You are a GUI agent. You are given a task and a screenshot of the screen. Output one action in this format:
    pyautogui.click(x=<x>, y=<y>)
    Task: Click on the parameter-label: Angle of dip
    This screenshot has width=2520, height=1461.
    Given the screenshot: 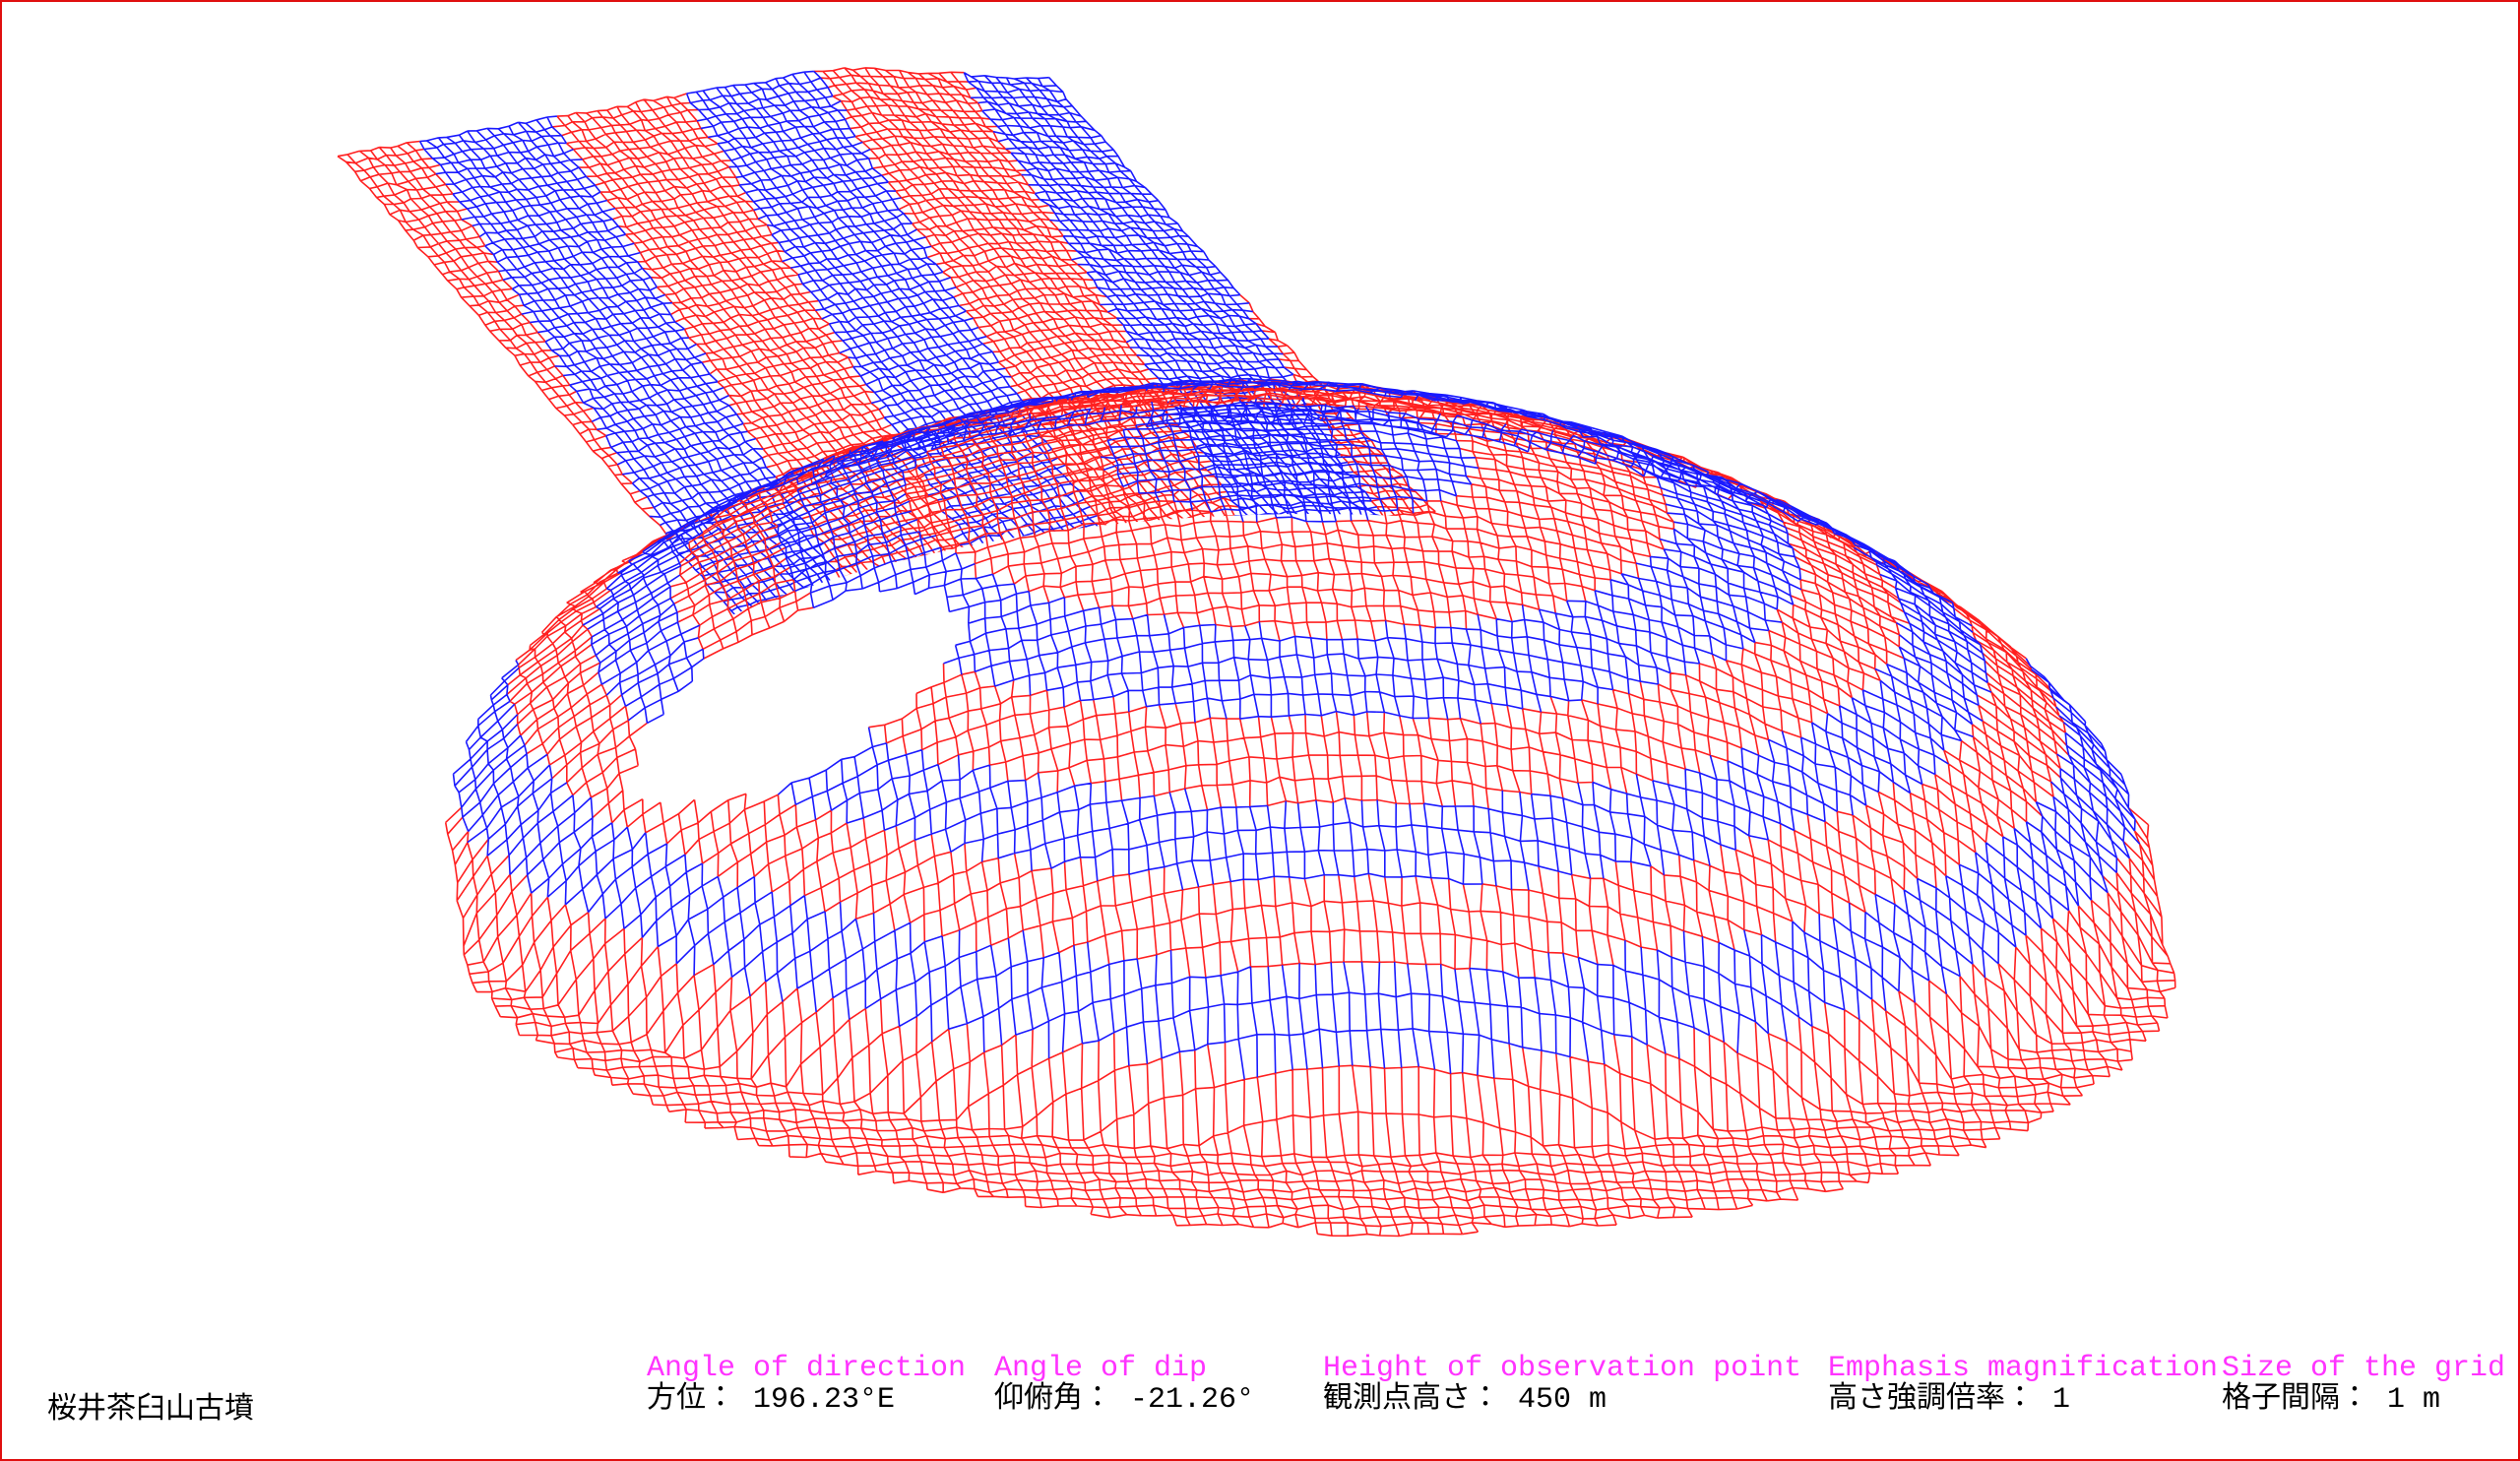 What is the action you would take?
    pyautogui.click(x=1101, y=1368)
    